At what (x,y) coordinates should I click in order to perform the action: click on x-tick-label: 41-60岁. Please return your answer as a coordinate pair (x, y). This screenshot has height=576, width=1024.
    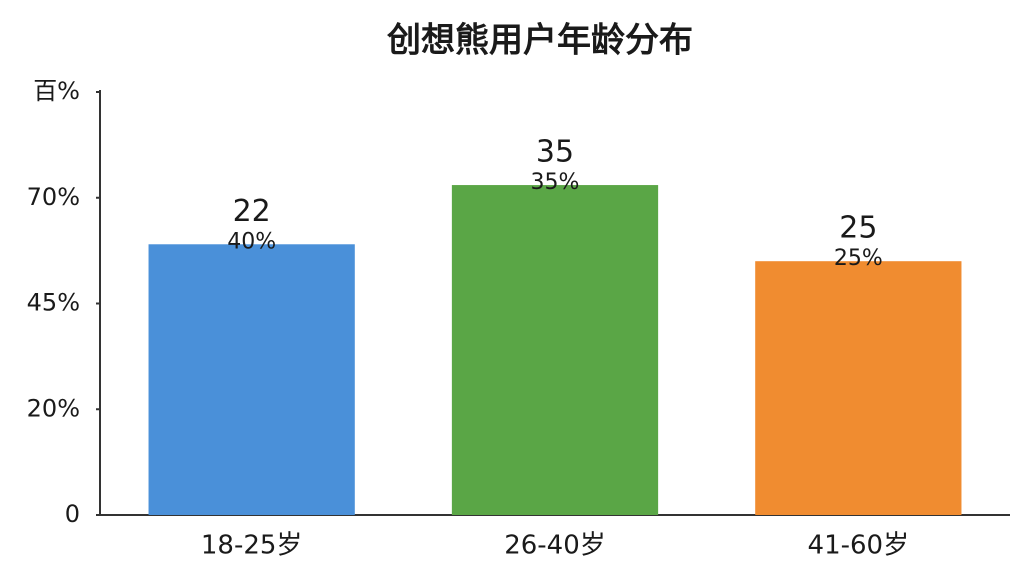
    Looking at the image, I should click on (859, 546).